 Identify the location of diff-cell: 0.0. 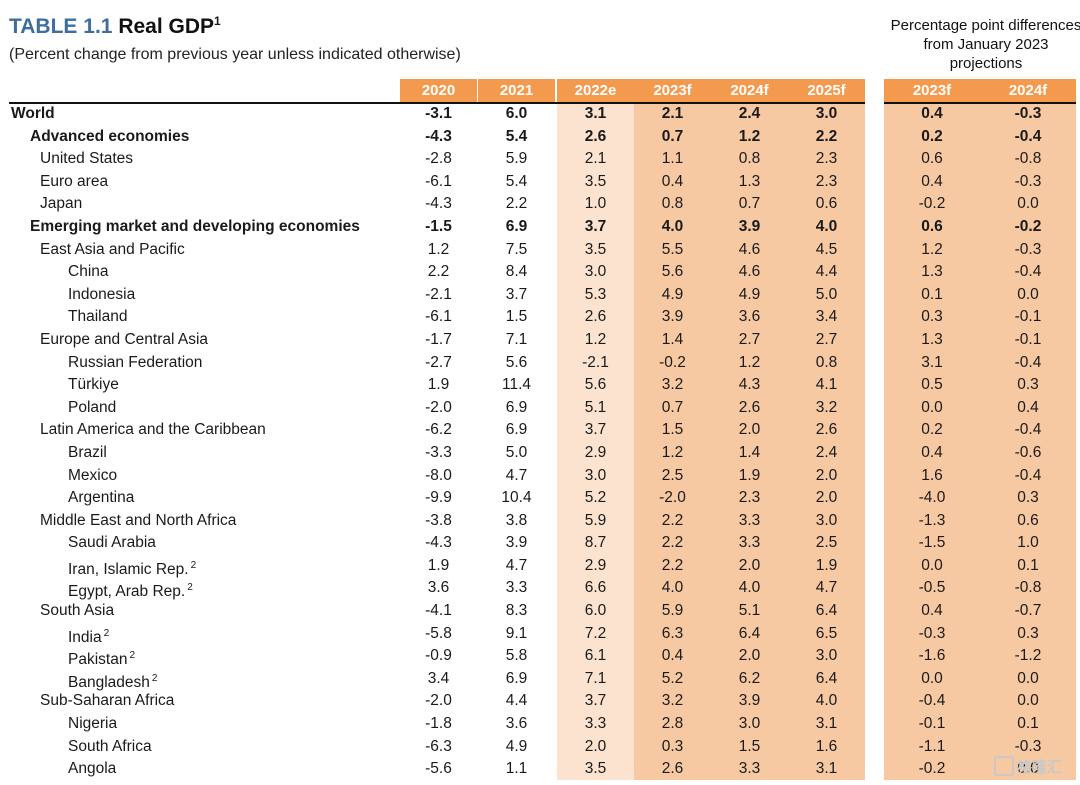
(932, 407).